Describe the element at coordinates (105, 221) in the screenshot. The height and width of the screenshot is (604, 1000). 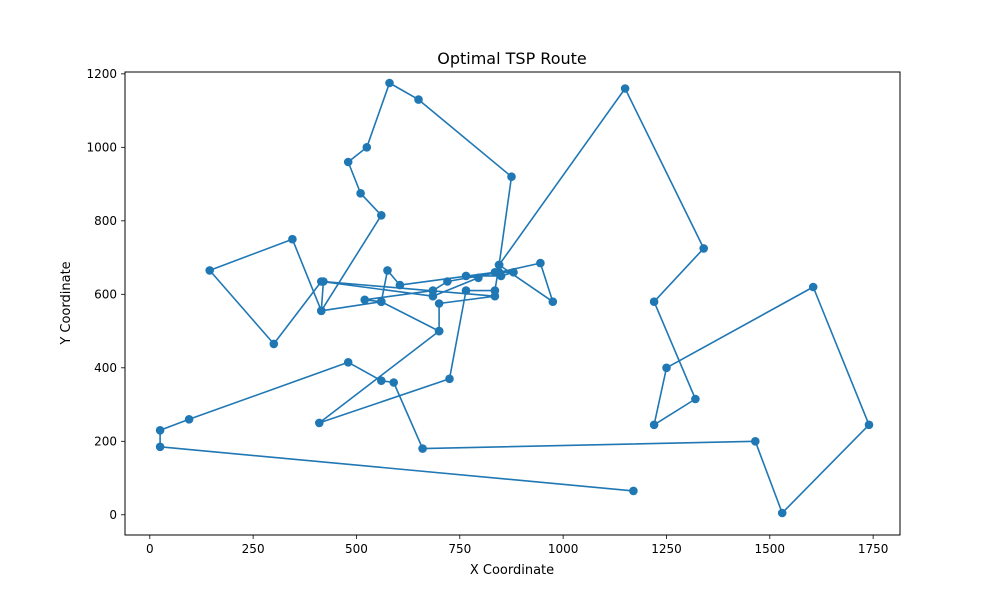
I see `y-tick-label: 800` at that location.